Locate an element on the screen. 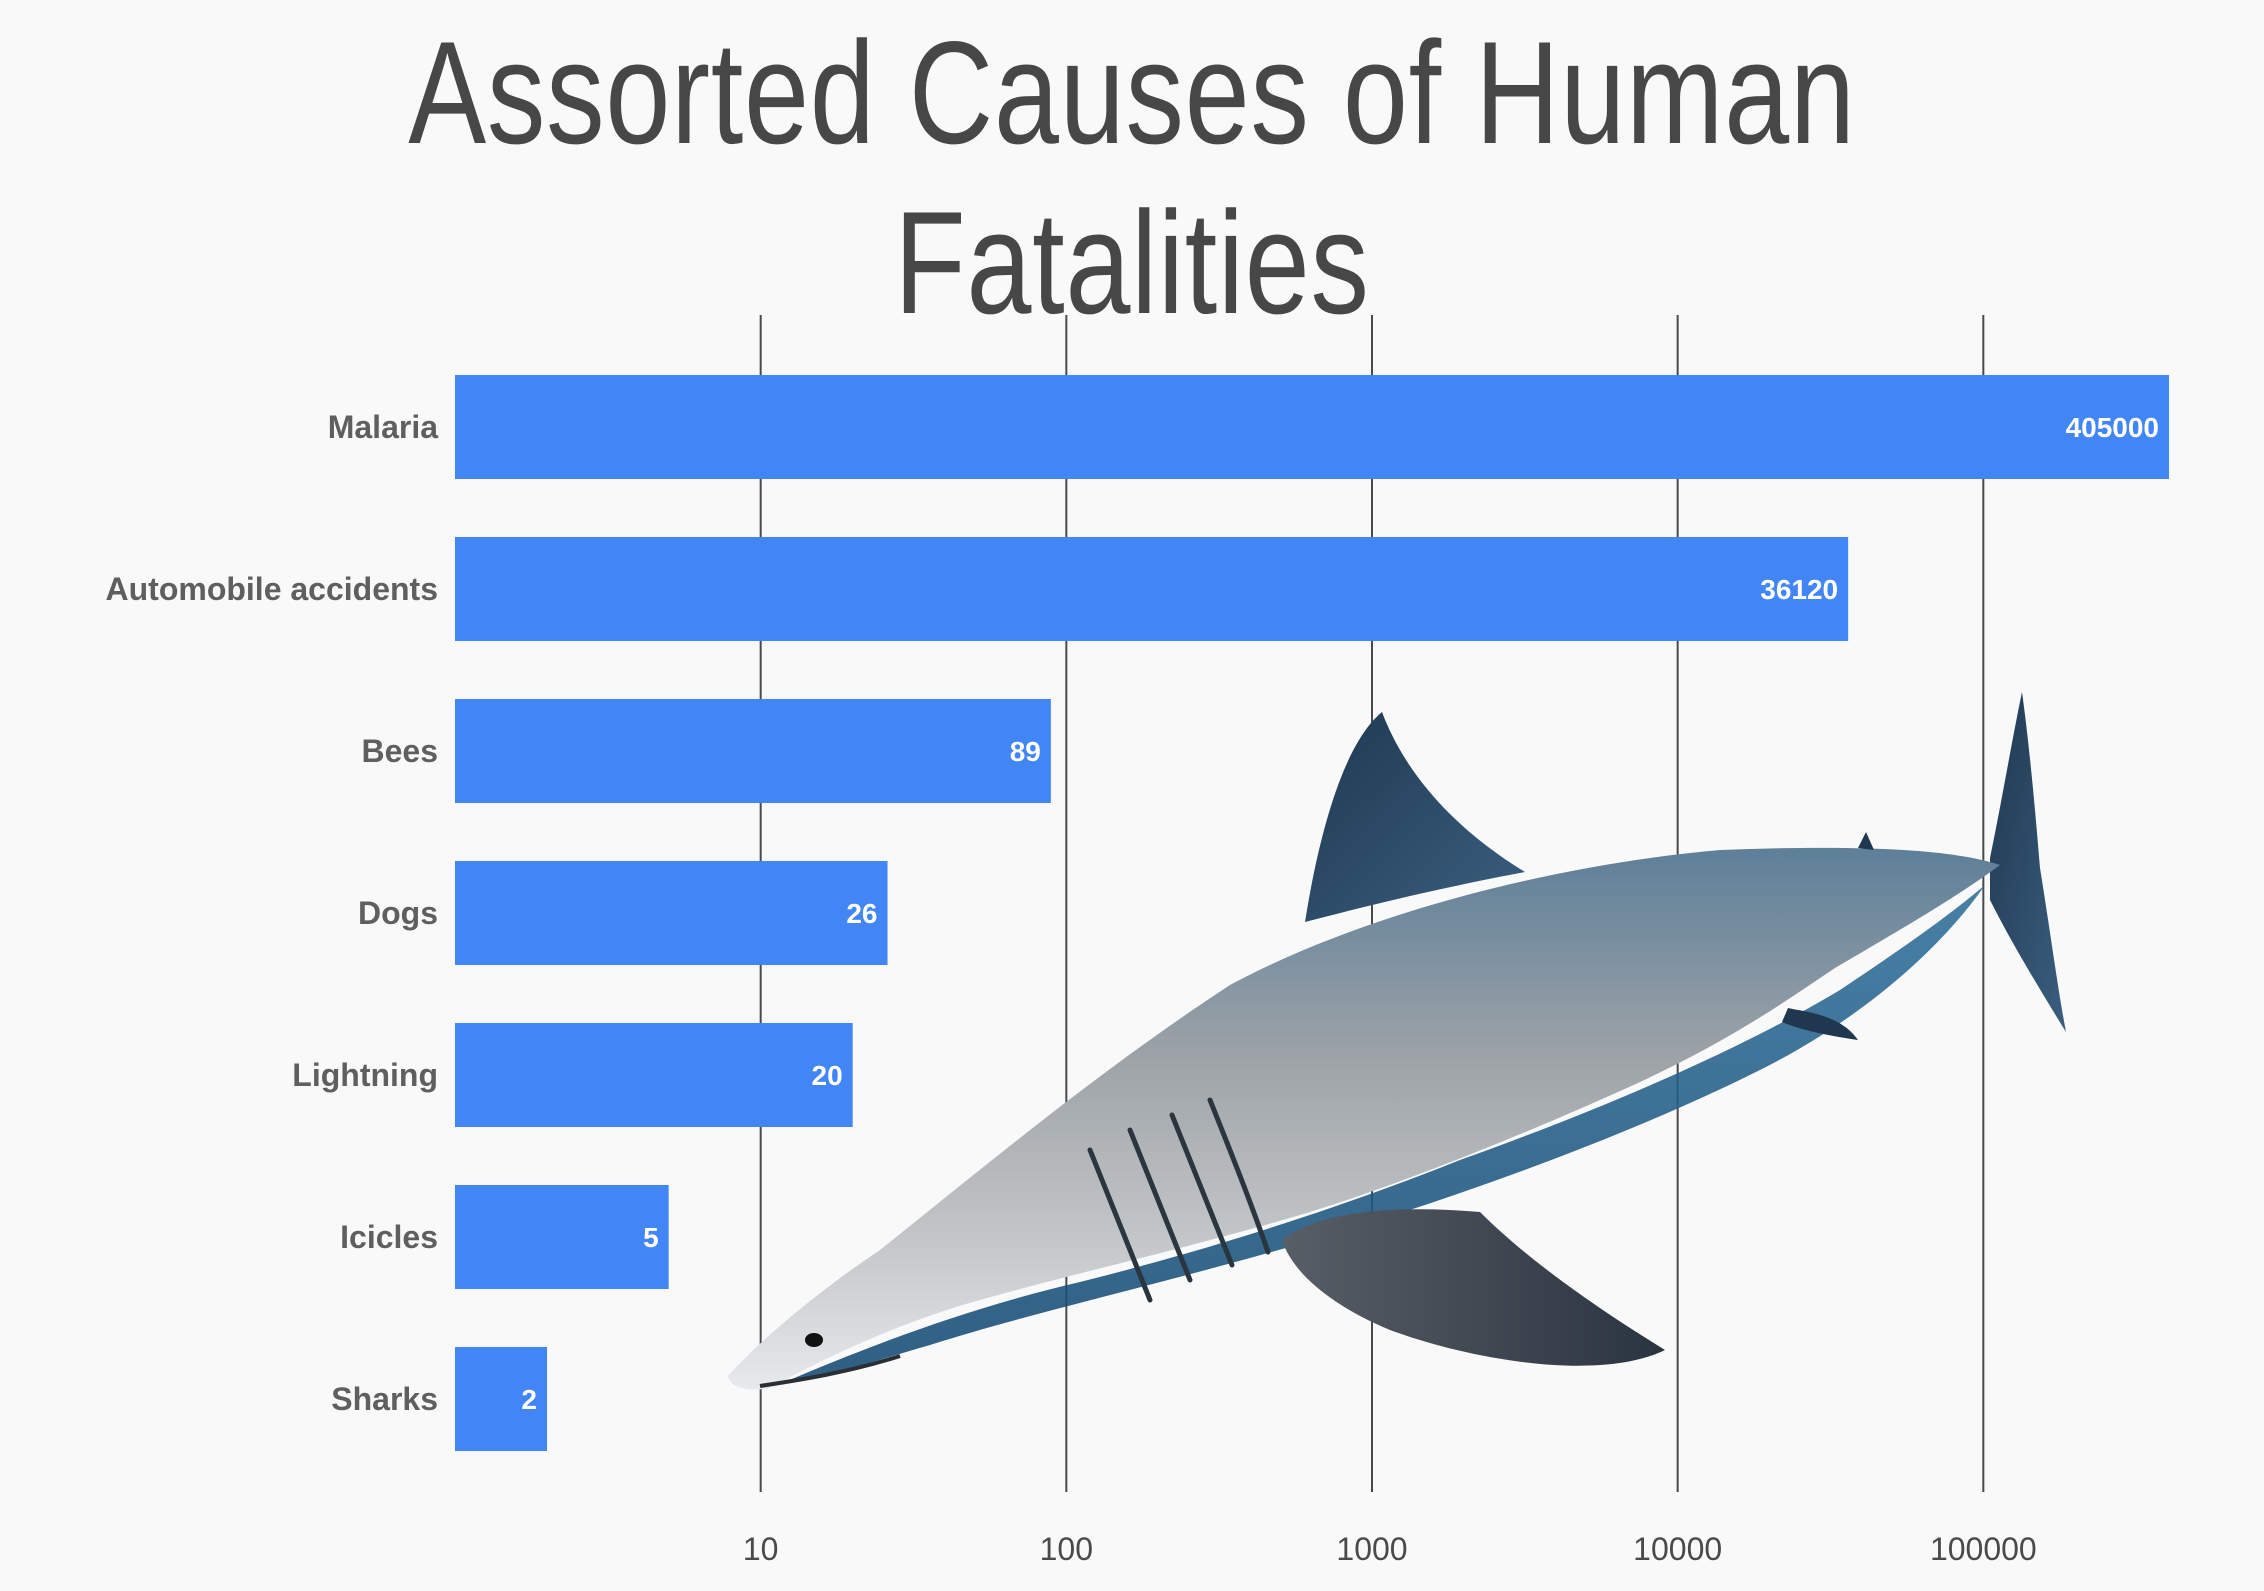  x-tick-label: 100000 is located at coordinates (1983, 1549).